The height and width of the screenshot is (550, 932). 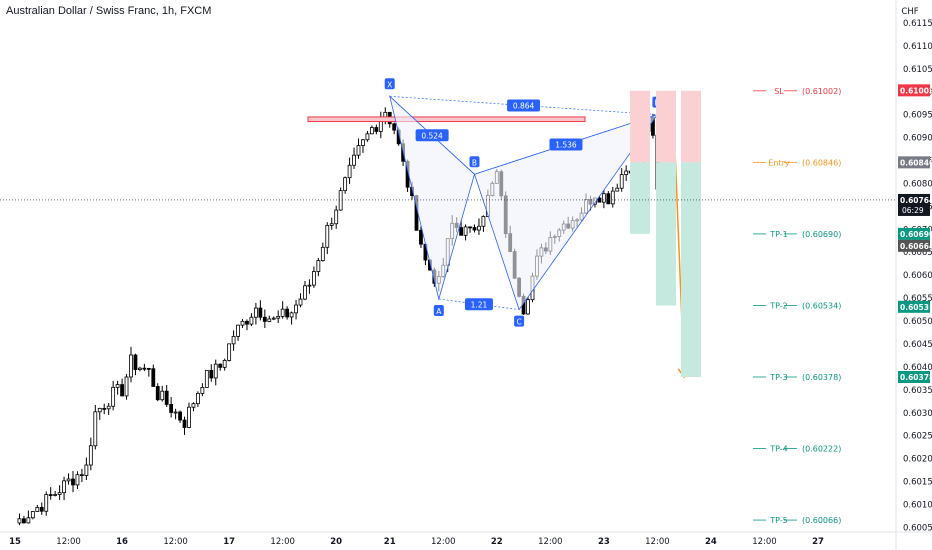 What do you see at coordinates (229, 542) in the screenshot?
I see `time-tick: 17` at bounding box center [229, 542].